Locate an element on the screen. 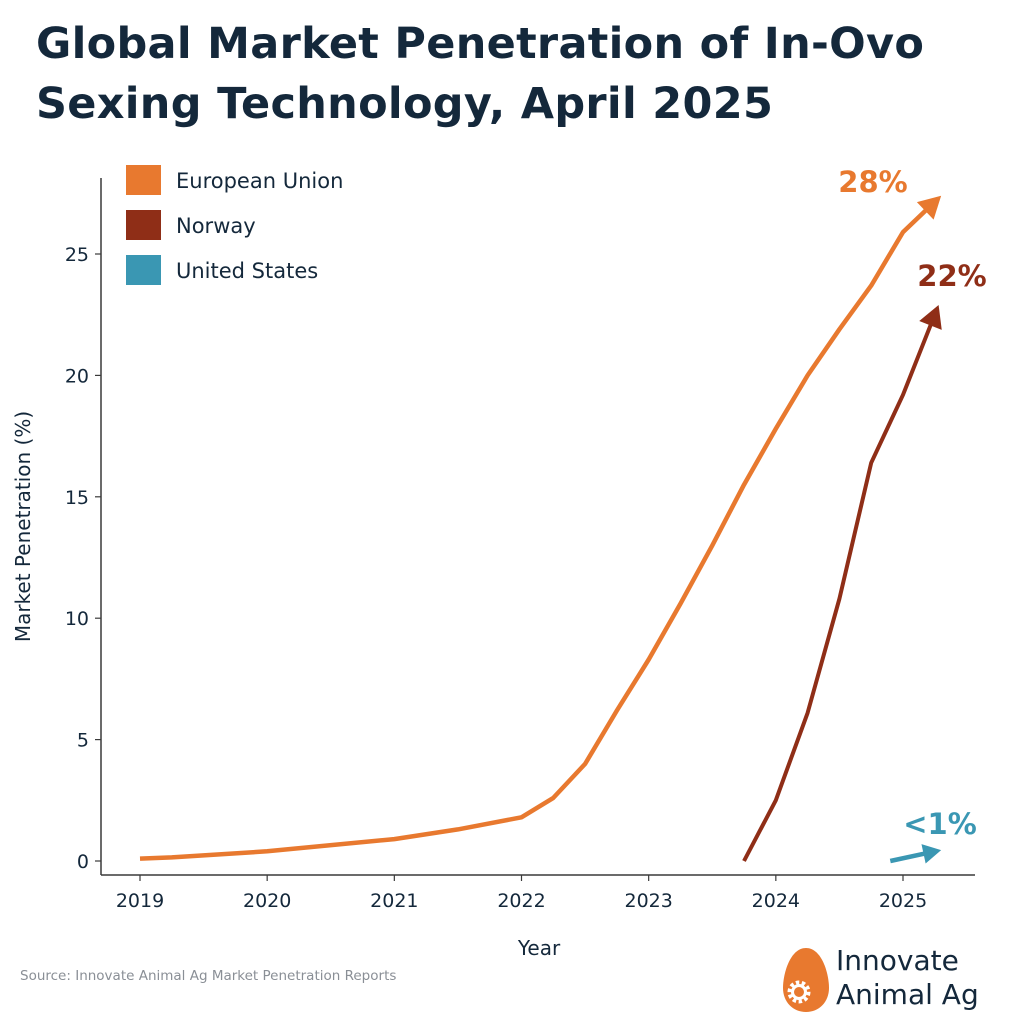 Image resolution: width=1013 pixels, height=1024 pixels. end-label-united-states: <1% is located at coordinates (940, 824).